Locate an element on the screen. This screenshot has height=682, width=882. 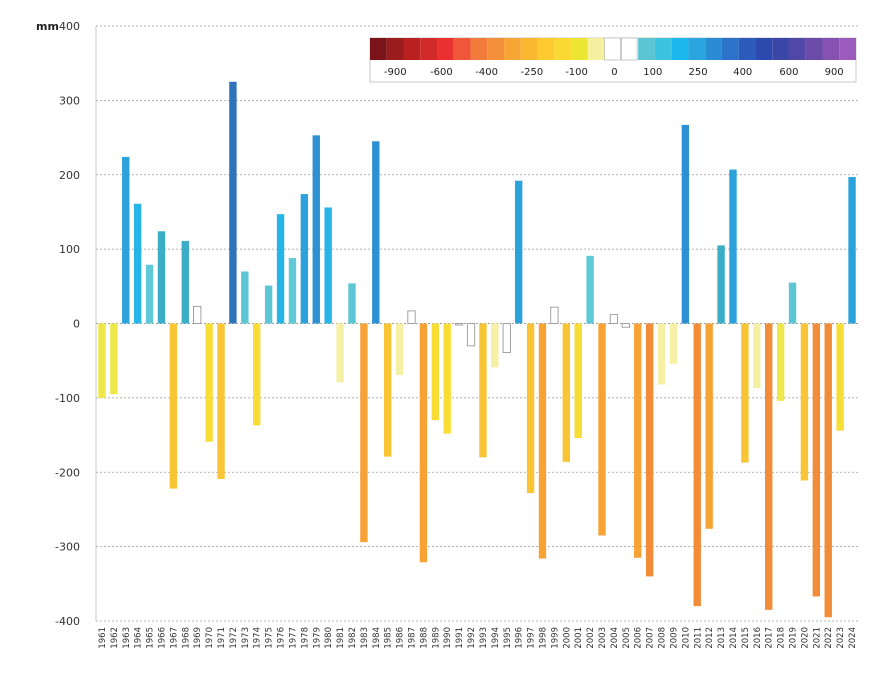
bar-1967 is located at coordinates (173, 406).